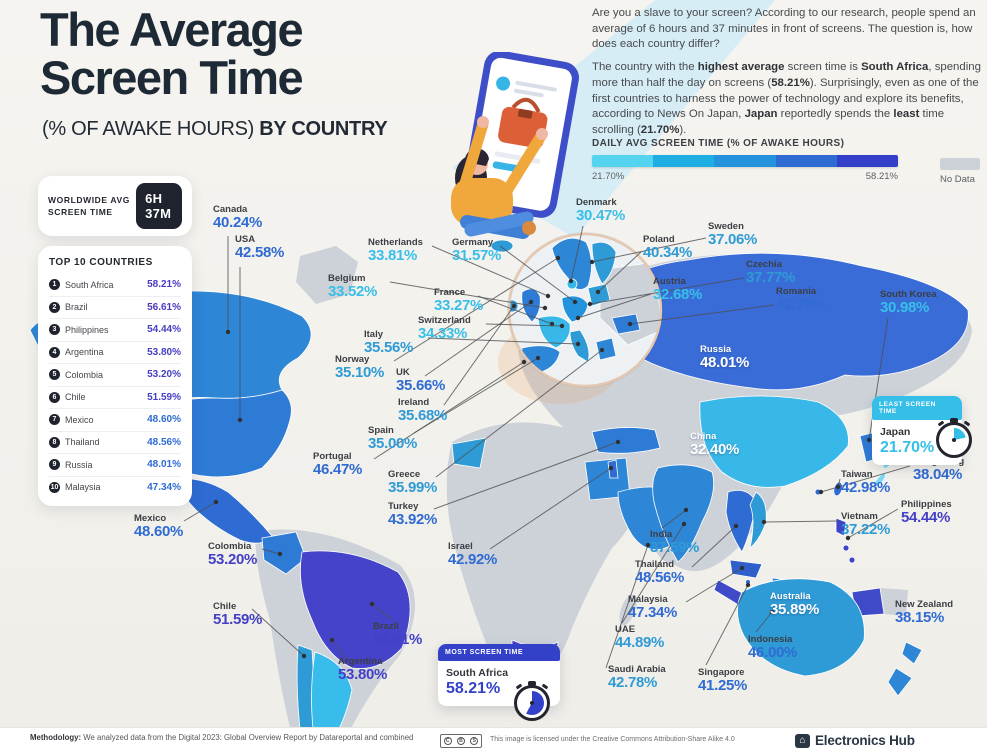  Describe the element at coordinates (841, 527) in the screenshot. I see `country-philippines` at that location.